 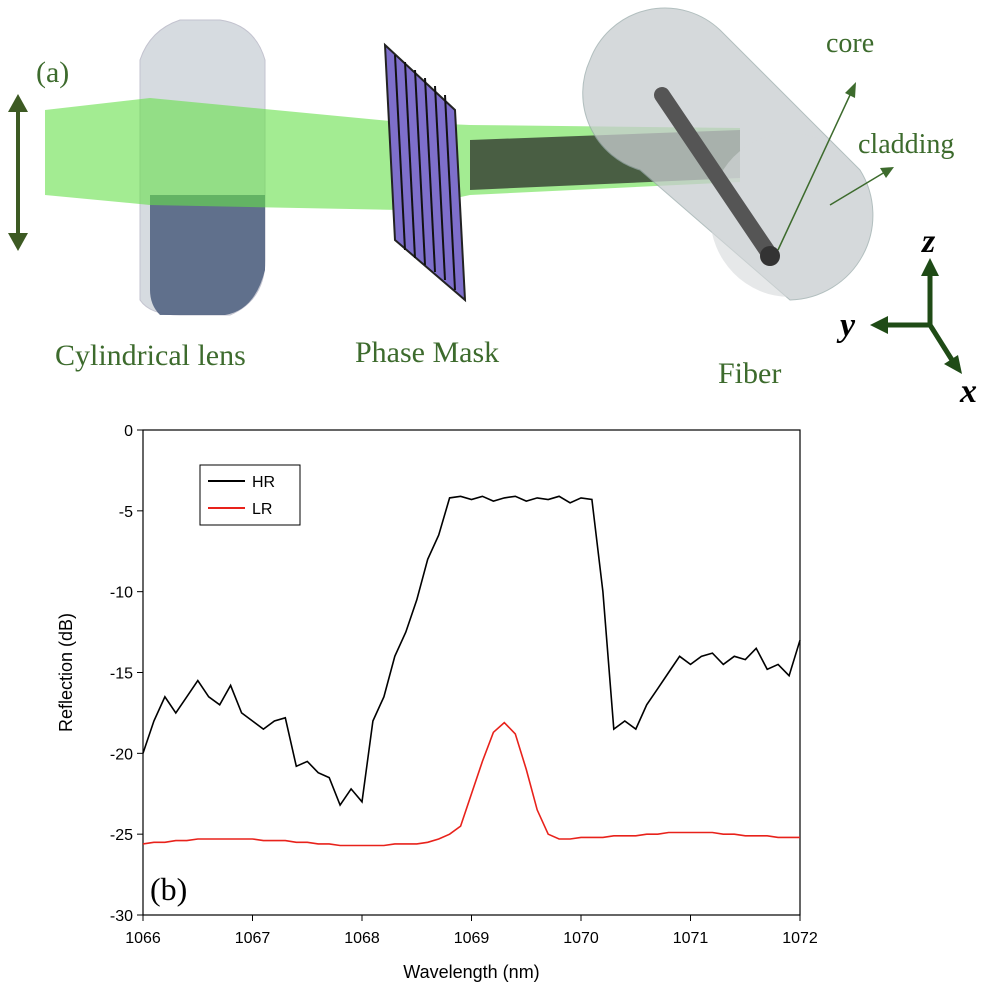 I want to click on y-label: y, so click(x=846, y=325).